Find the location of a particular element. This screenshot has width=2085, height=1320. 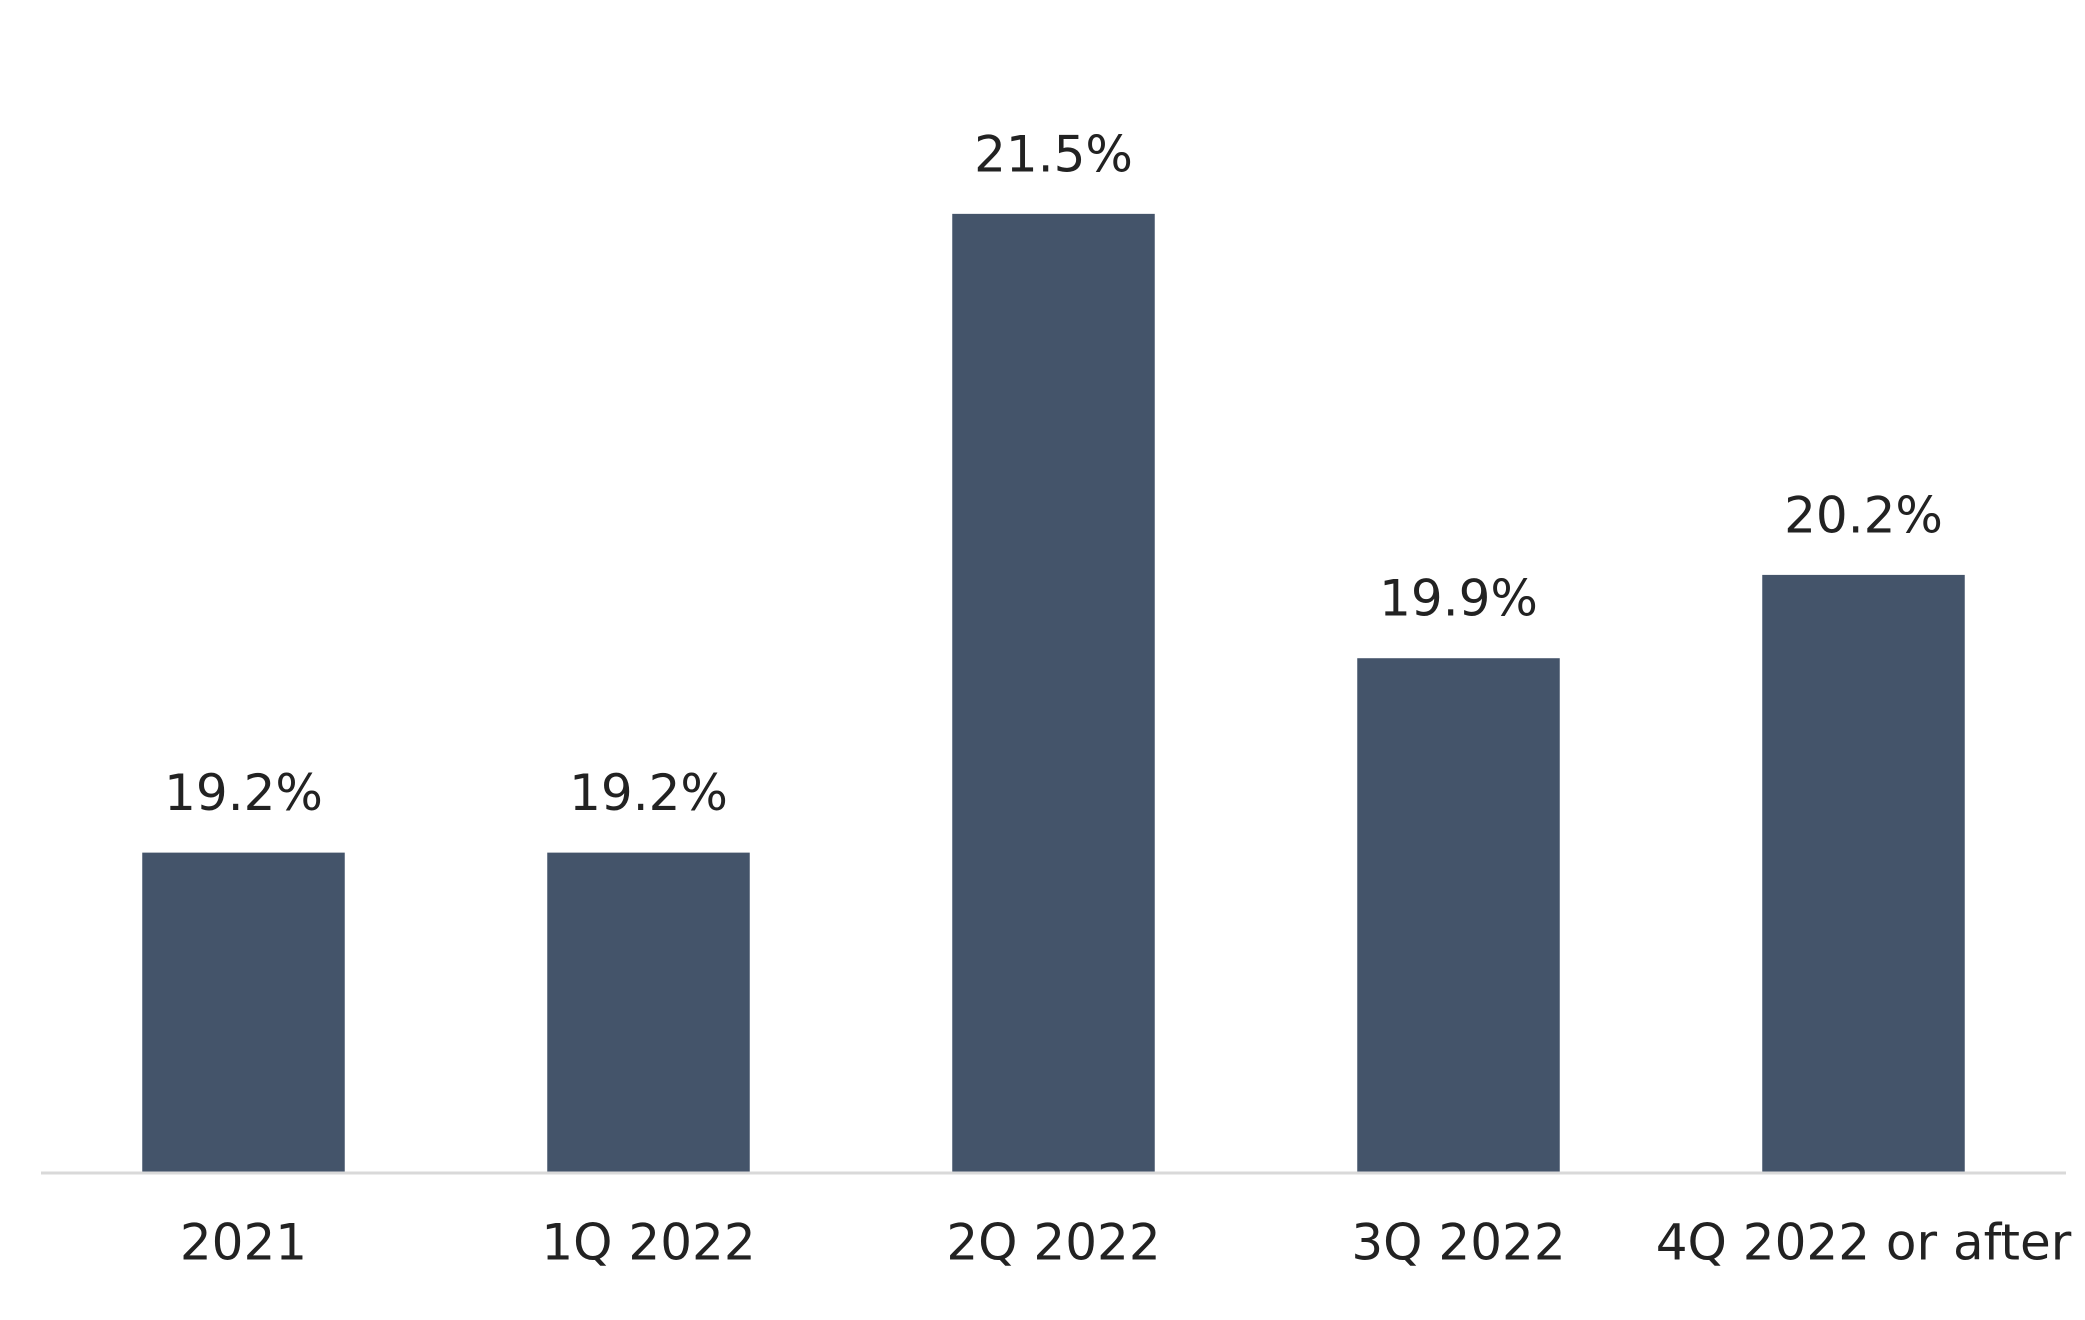

value-label: 21.5% is located at coordinates (1053, 154).